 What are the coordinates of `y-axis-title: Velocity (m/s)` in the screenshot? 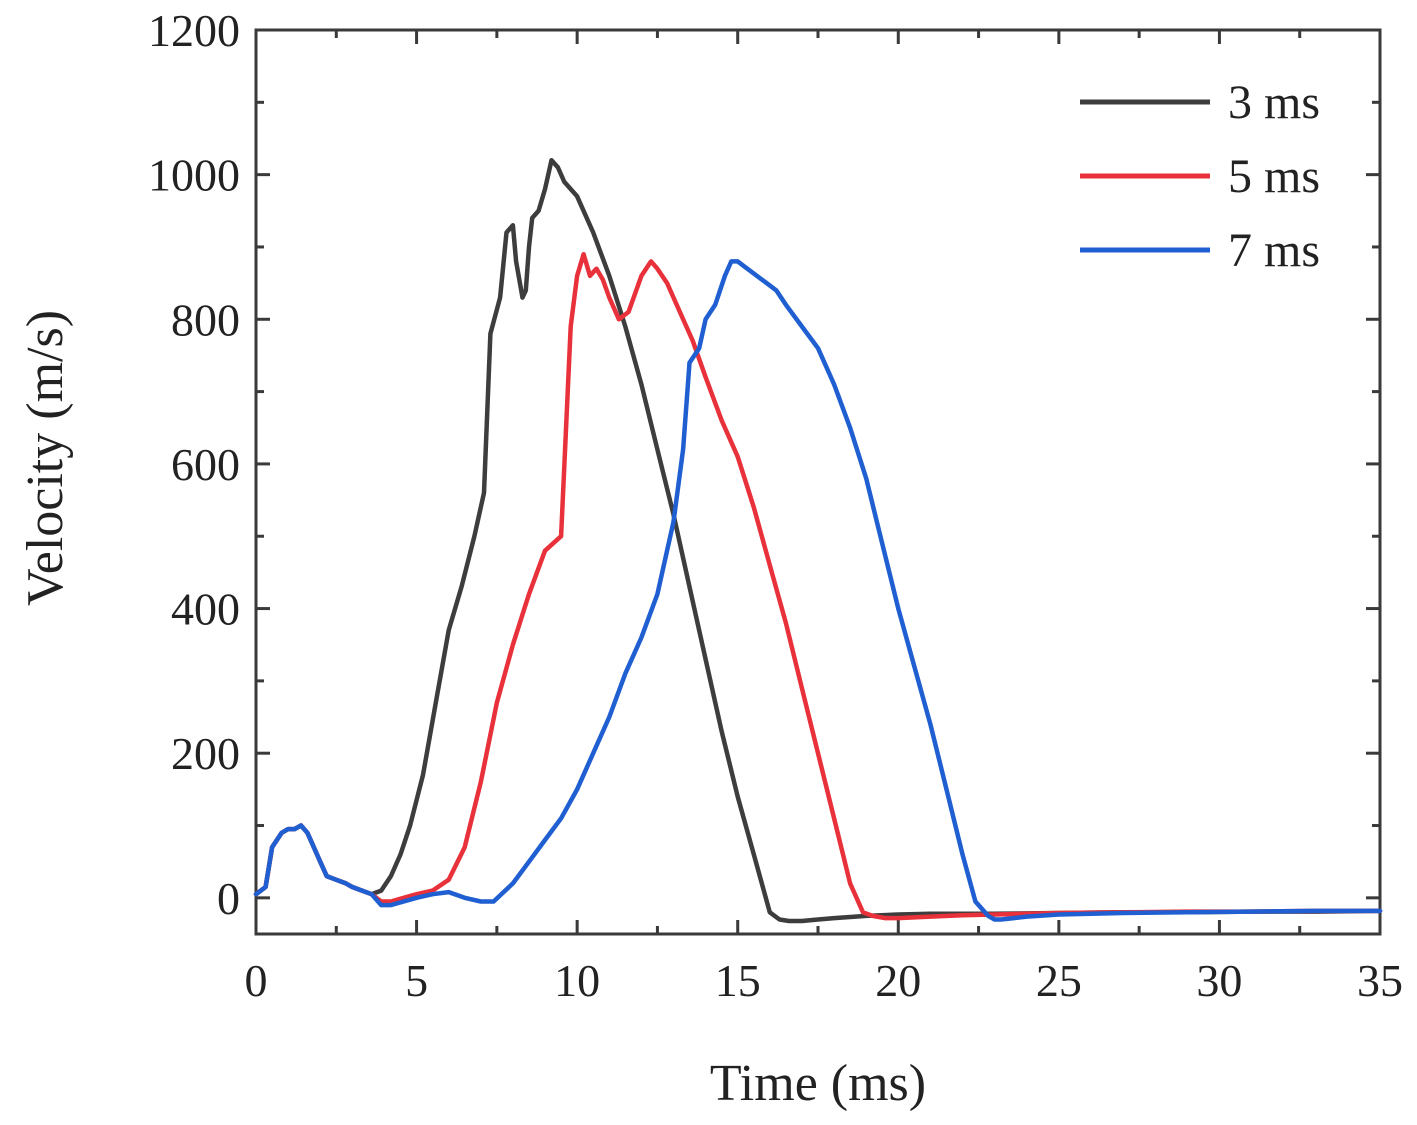 It's located at (45, 458).